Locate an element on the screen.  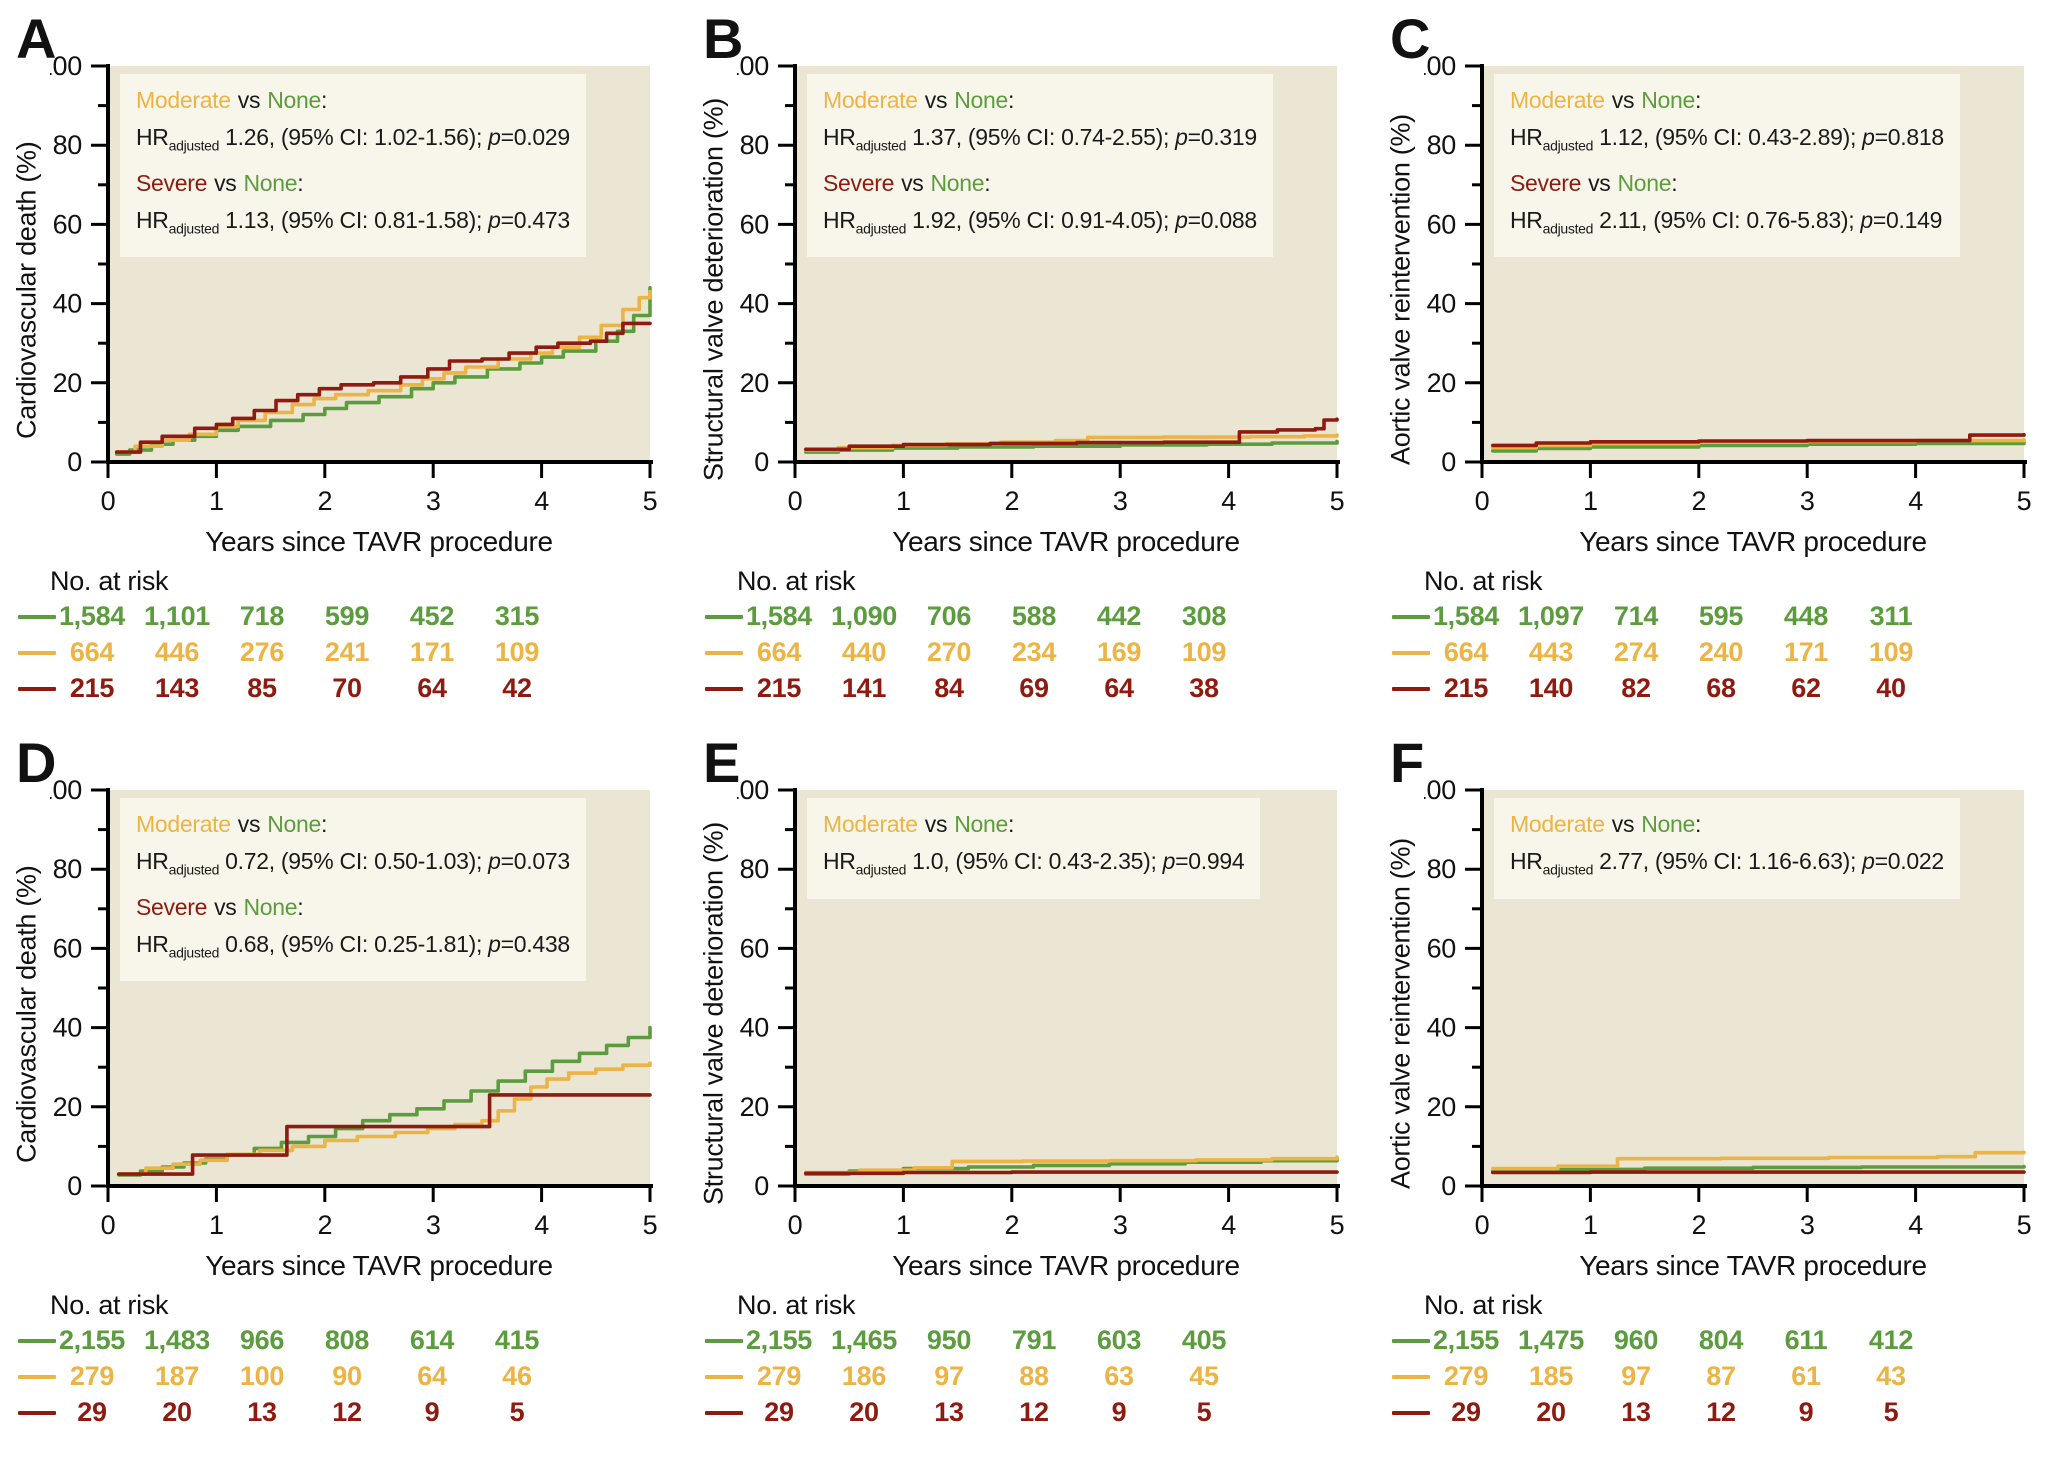
risk-count: 1,584 is located at coordinates (1466, 616).